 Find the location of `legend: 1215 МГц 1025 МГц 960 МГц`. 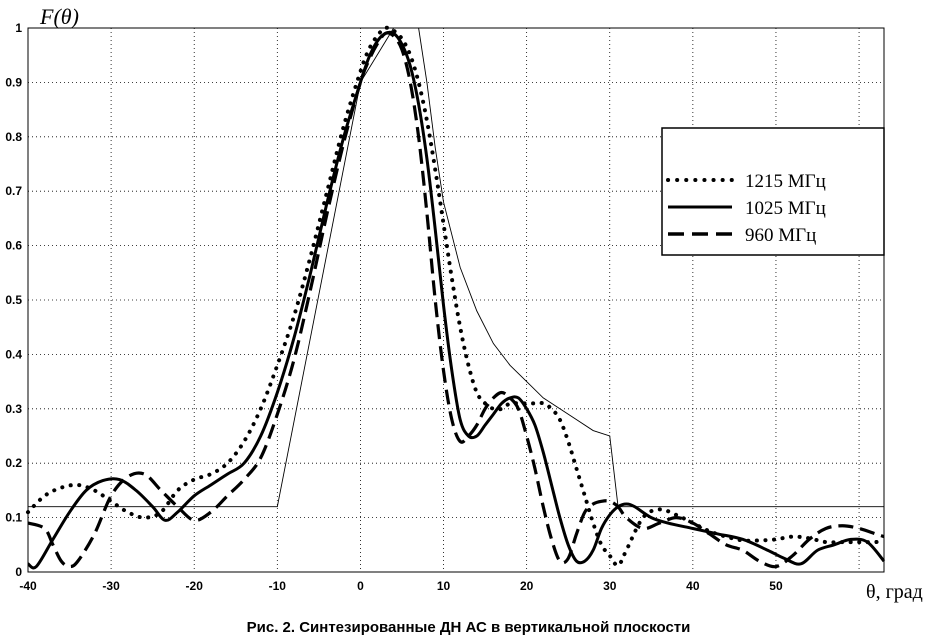

legend: 1215 МГц 1025 МГц 960 МГц is located at coordinates (773, 191).